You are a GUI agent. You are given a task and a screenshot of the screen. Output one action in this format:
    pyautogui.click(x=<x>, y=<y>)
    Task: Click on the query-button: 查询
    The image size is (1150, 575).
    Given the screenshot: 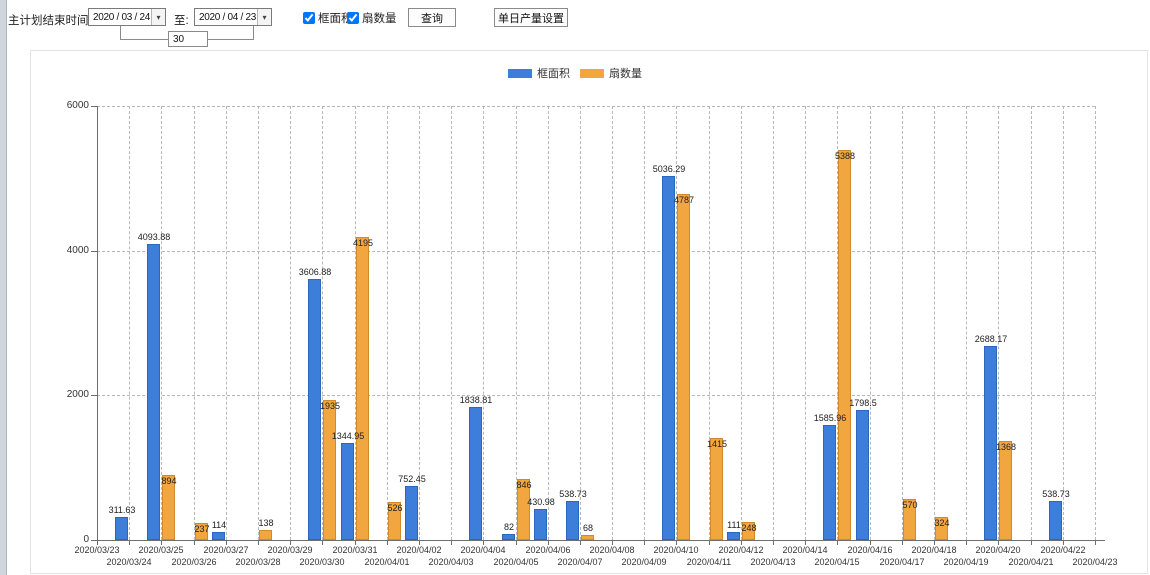 What is the action you would take?
    pyautogui.click(x=432, y=17)
    